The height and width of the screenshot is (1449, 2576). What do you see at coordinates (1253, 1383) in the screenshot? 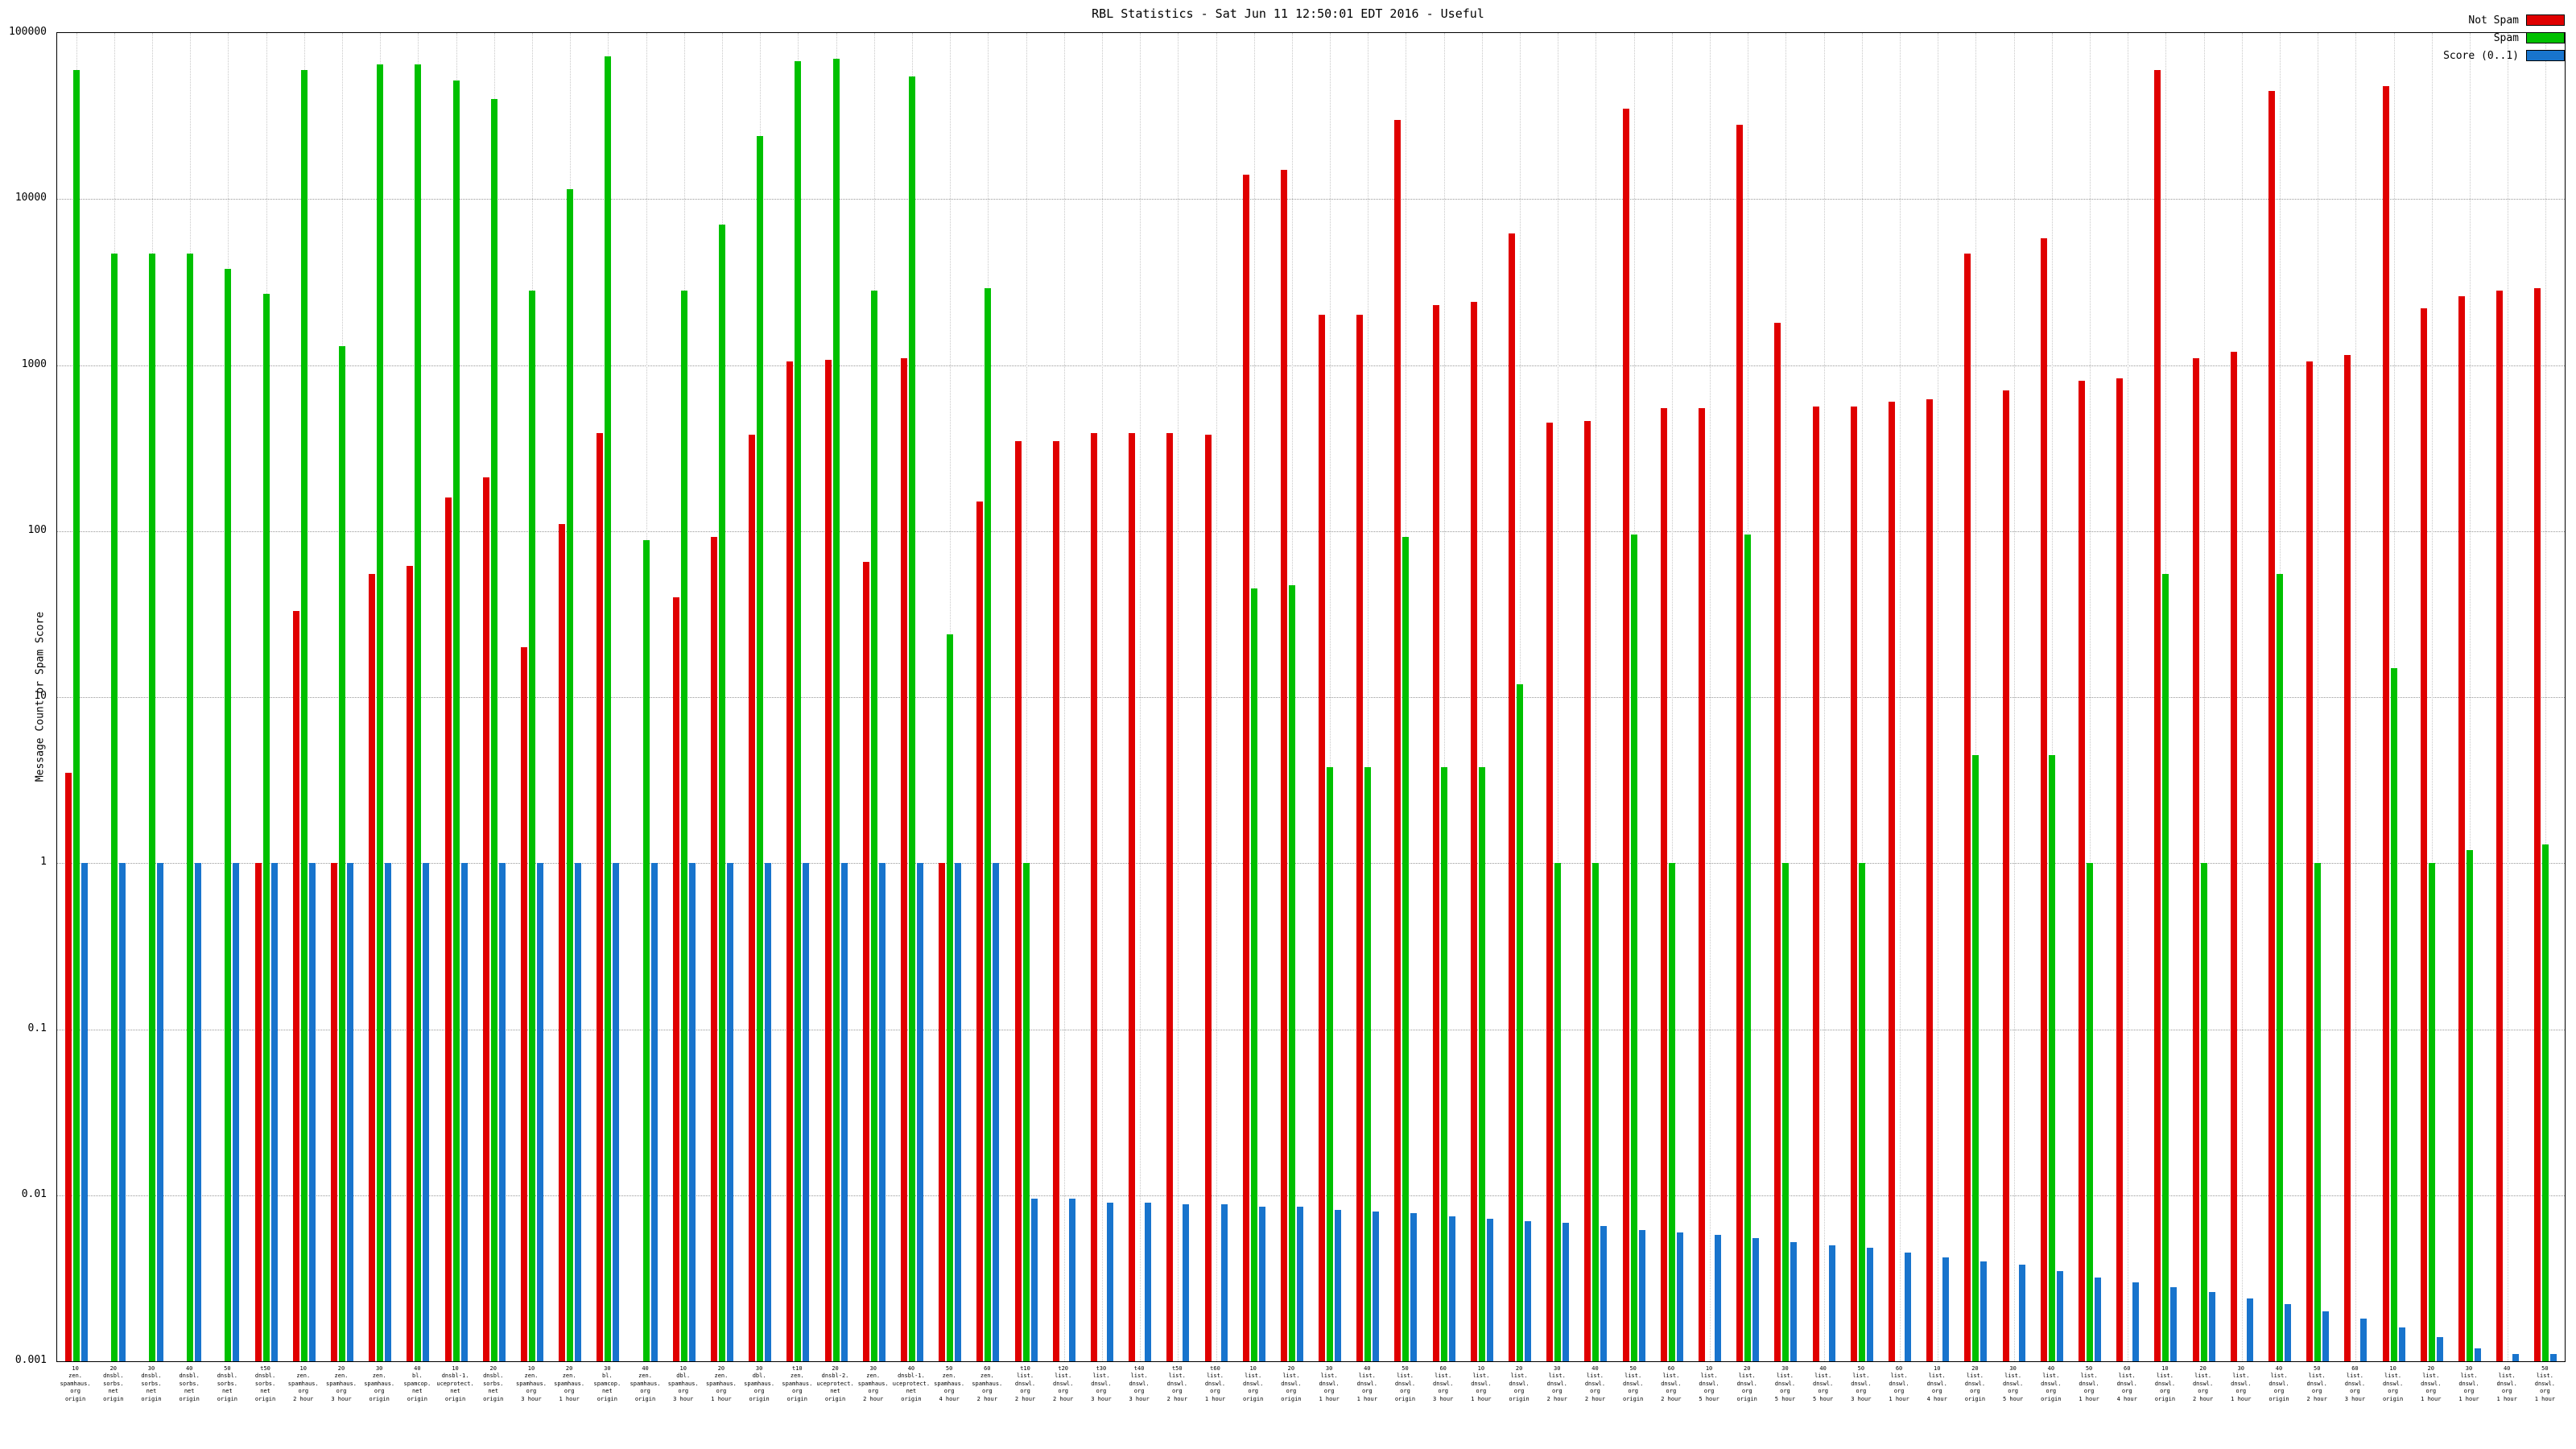
I see `x-tick-label: 10 list. dnswl. org origin` at bounding box center [1253, 1383].